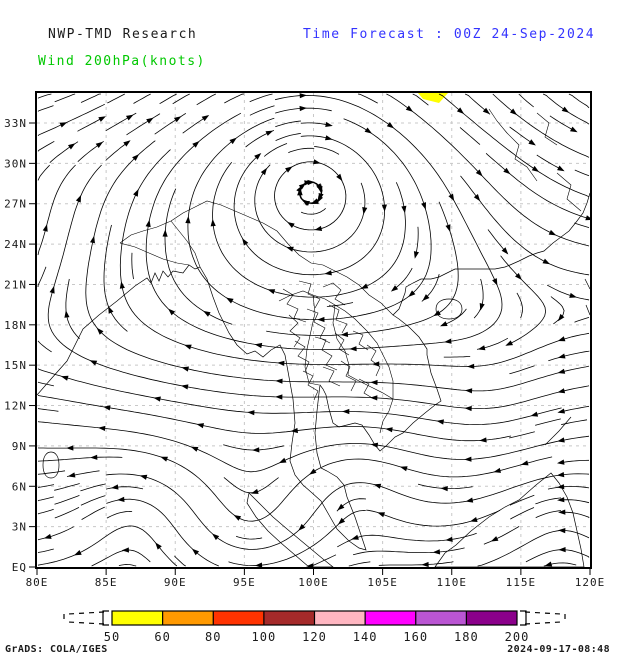 The width and height of the screenshot is (630, 664). Describe the element at coordinates (162, 637) in the screenshot. I see `colorbar-tick-label: 60` at that location.